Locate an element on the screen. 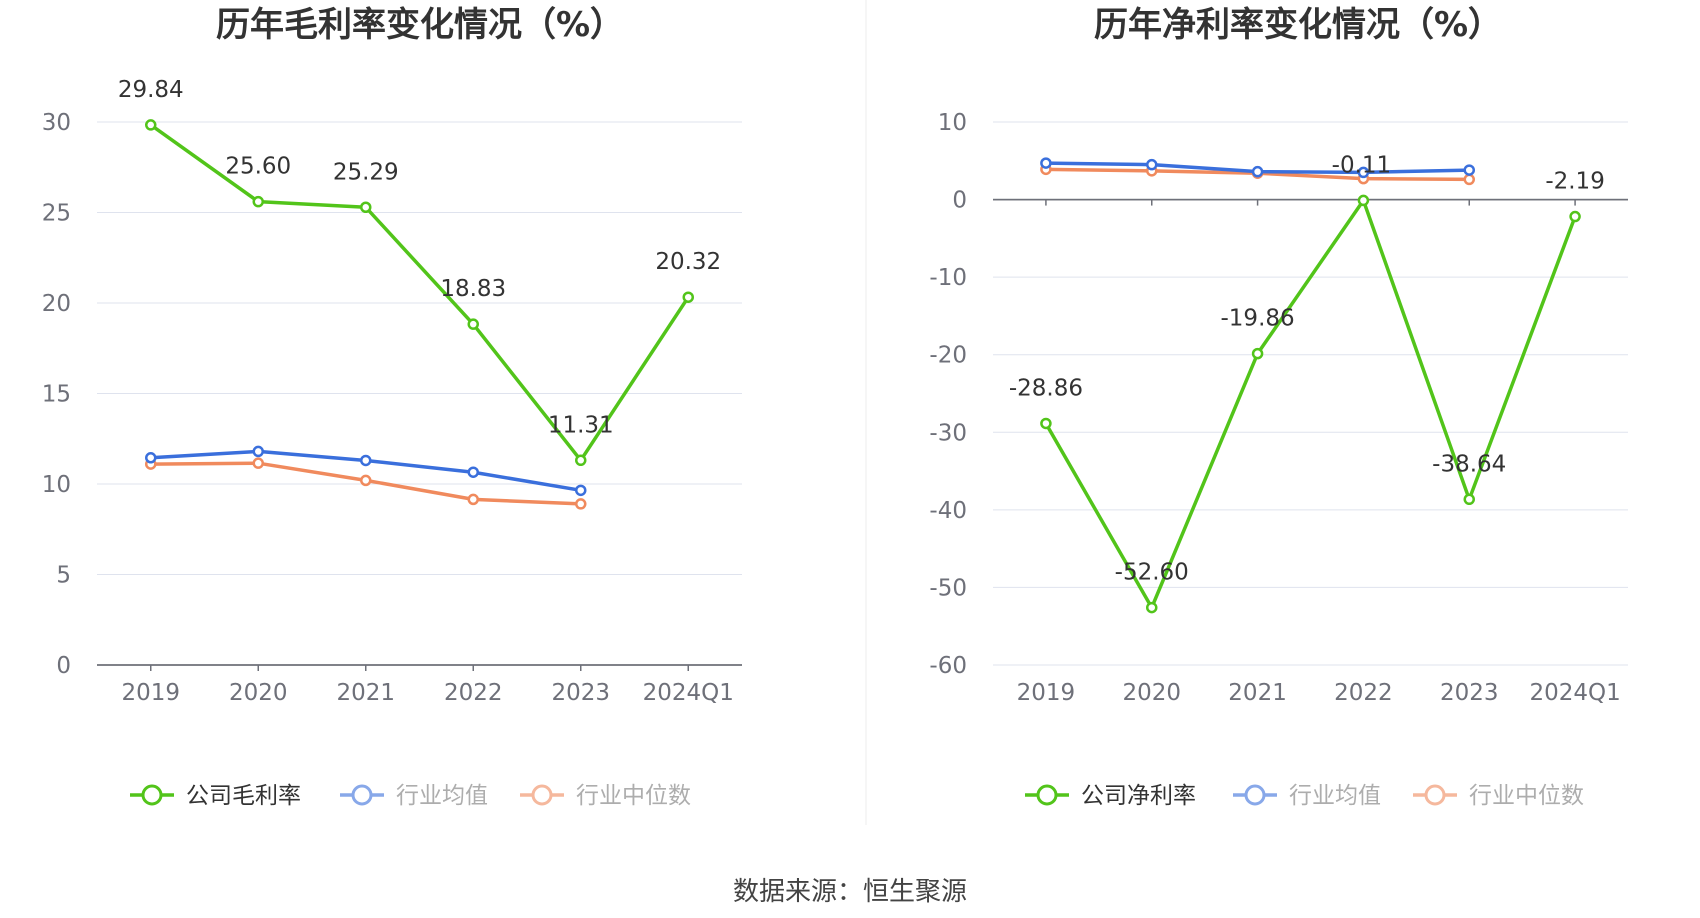  y-tick-label: -60 is located at coordinates (948, 666).